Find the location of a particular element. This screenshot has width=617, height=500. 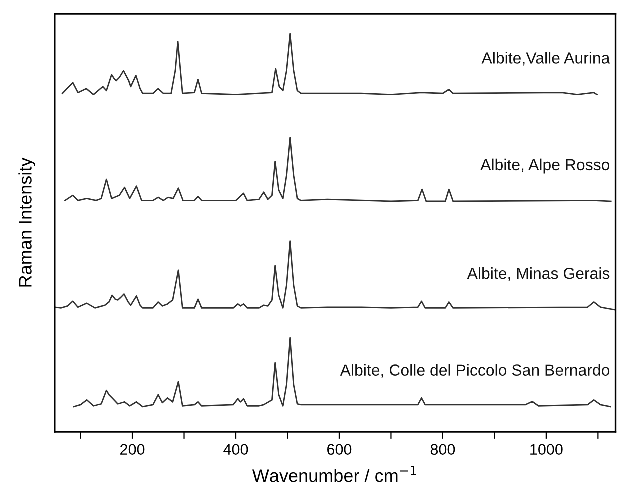

series-label: Albite,Valle Aurina is located at coordinates (546, 59).